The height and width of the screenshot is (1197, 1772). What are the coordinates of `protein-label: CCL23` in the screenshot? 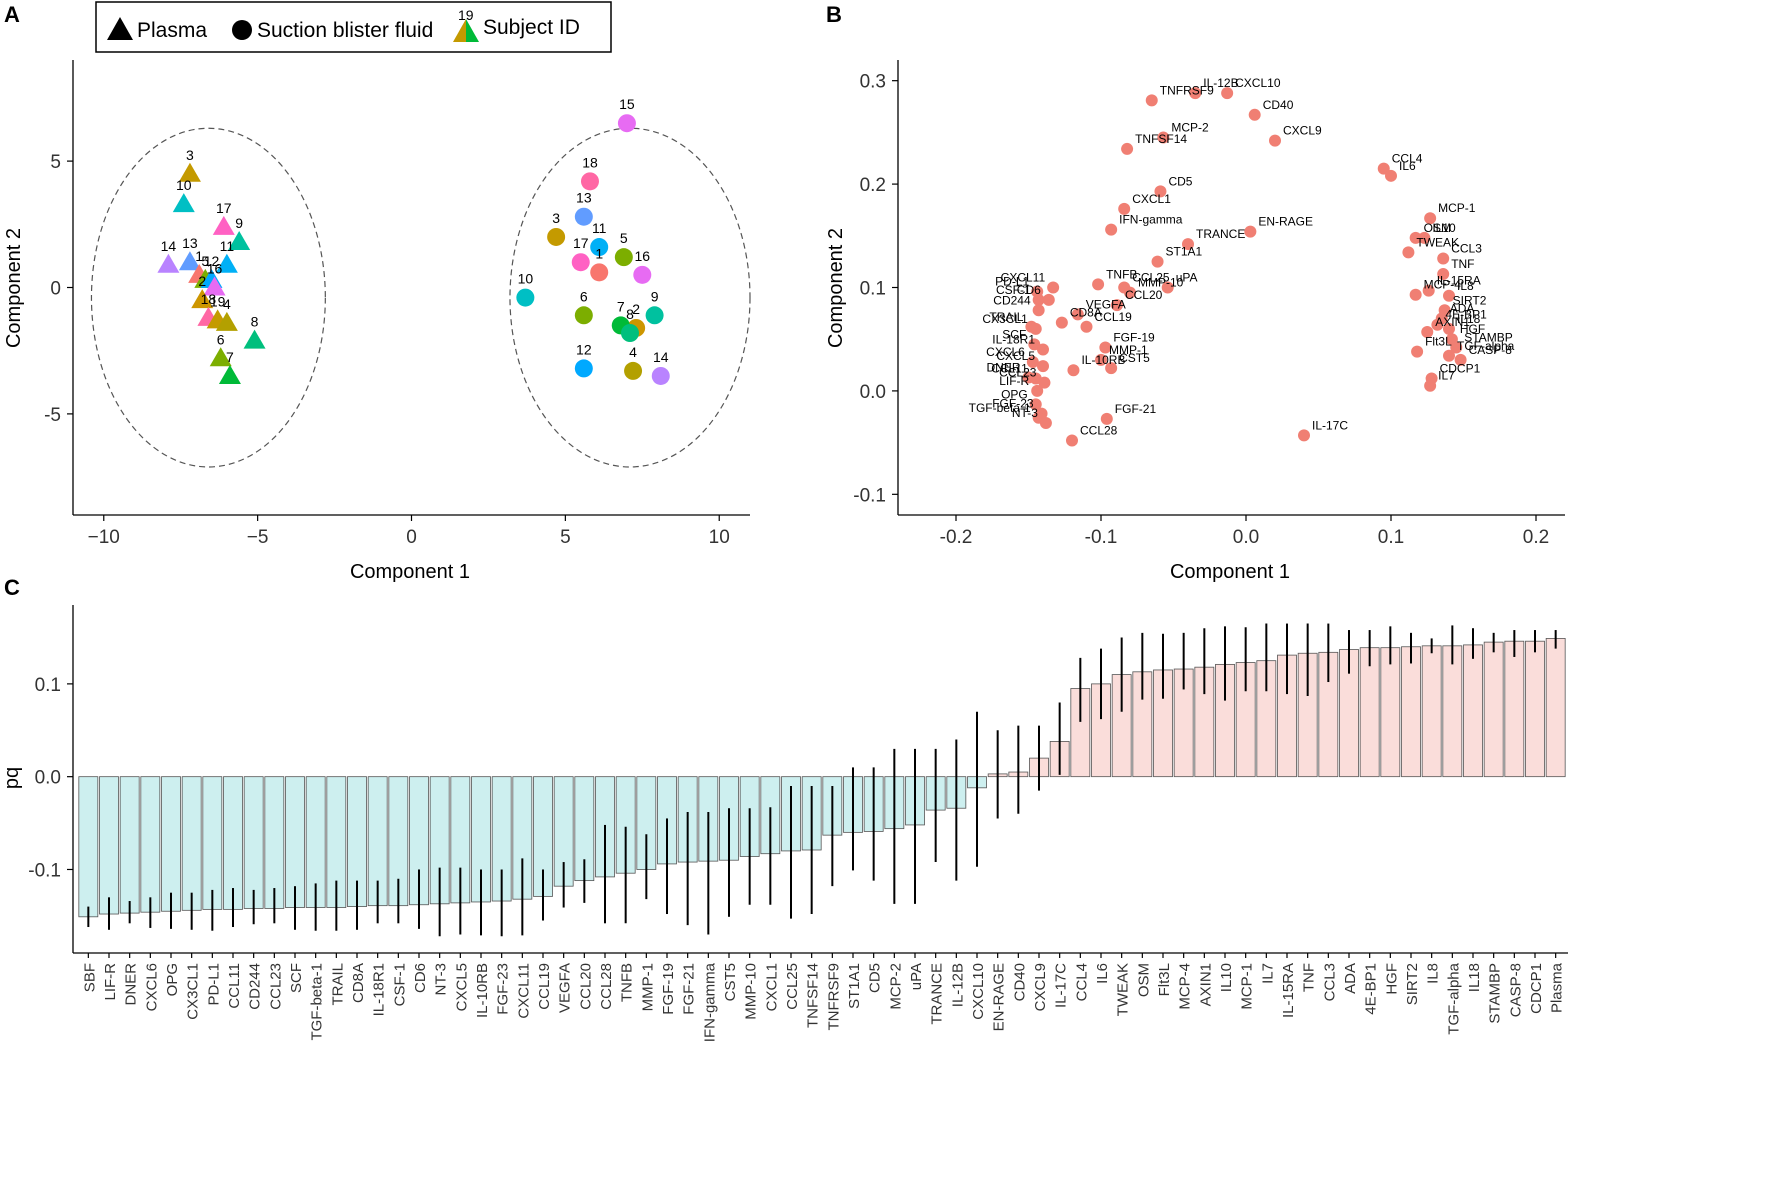 It's located at (1018, 373).